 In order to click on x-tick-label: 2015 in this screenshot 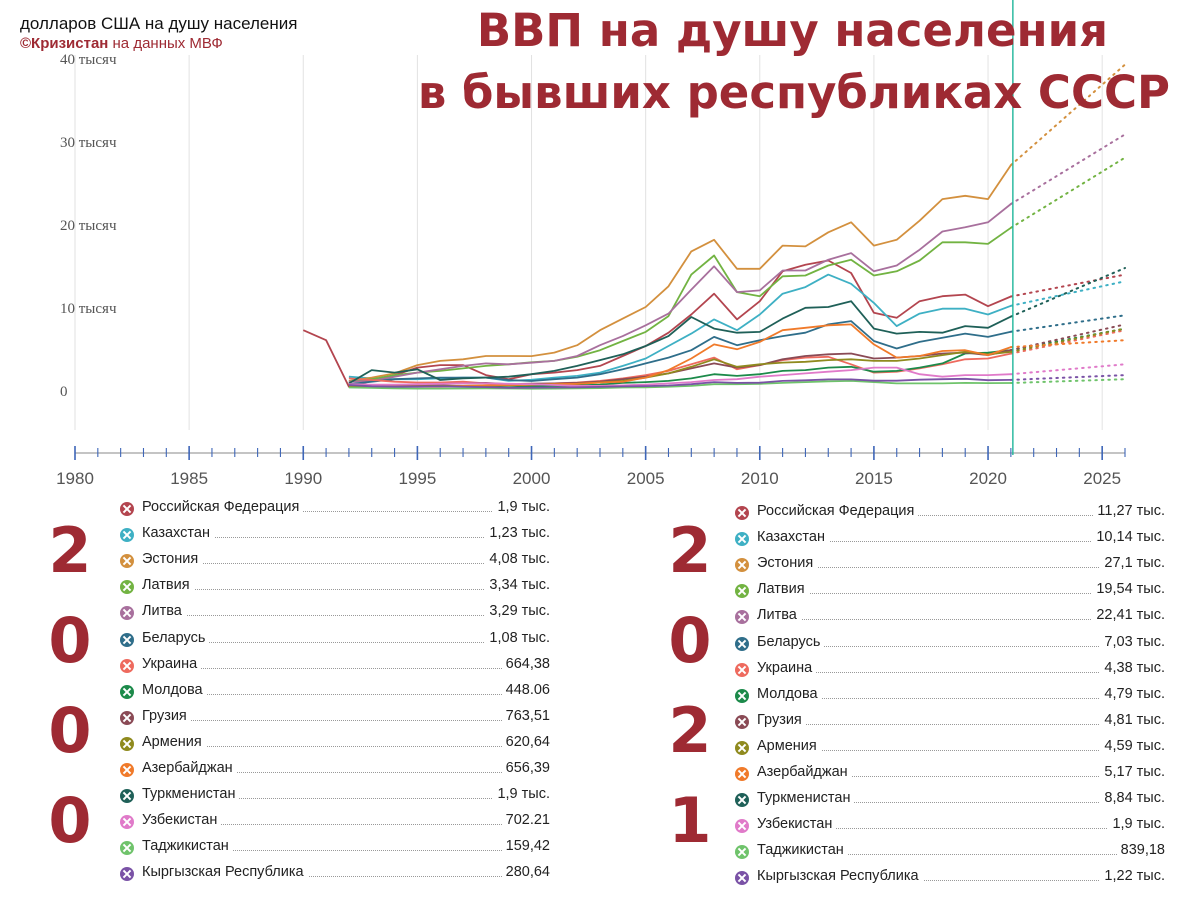, I will do `click(874, 478)`.